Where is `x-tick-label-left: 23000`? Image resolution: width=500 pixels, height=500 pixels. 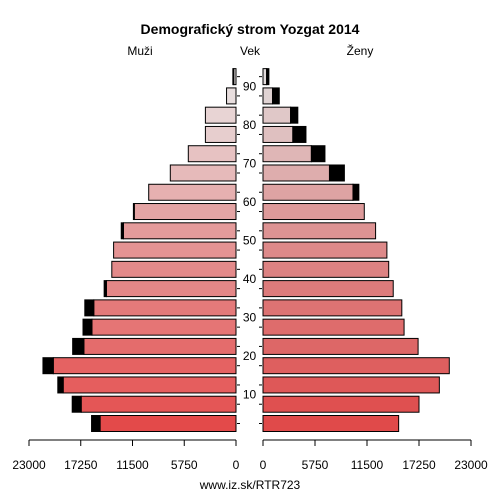
x-tick-label-left: 23000 is located at coordinates (29, 465).